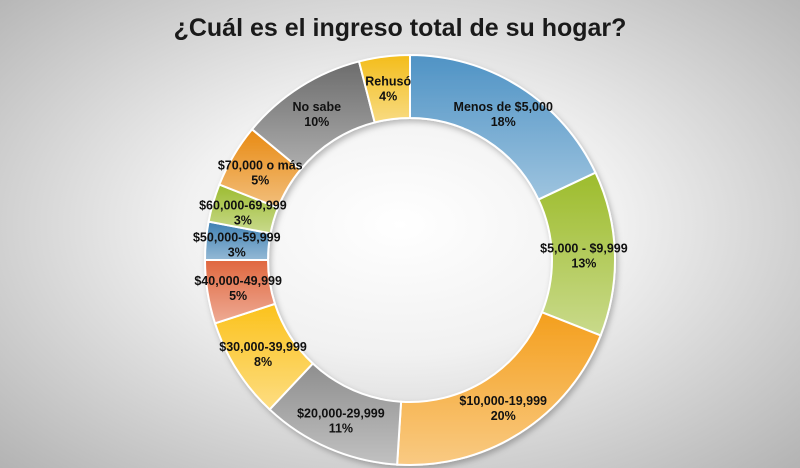 This screenshot has height=468, width=800. What do you see at coordinates (263, 354) in the screenshot?
I see `data-label: $30,000-39,999 8%` at bounding box center [263, 354].